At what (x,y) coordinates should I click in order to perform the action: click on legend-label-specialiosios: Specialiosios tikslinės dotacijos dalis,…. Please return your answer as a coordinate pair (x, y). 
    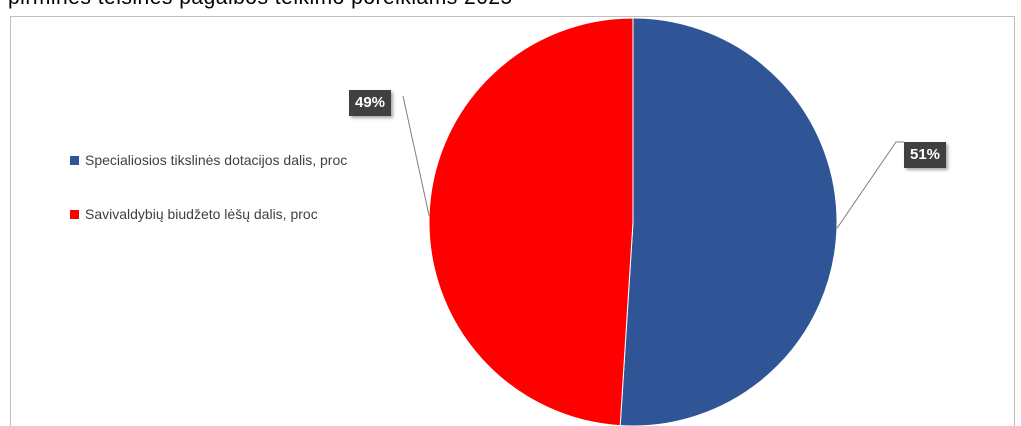
    Looking at the image, I should click on (216, 160).